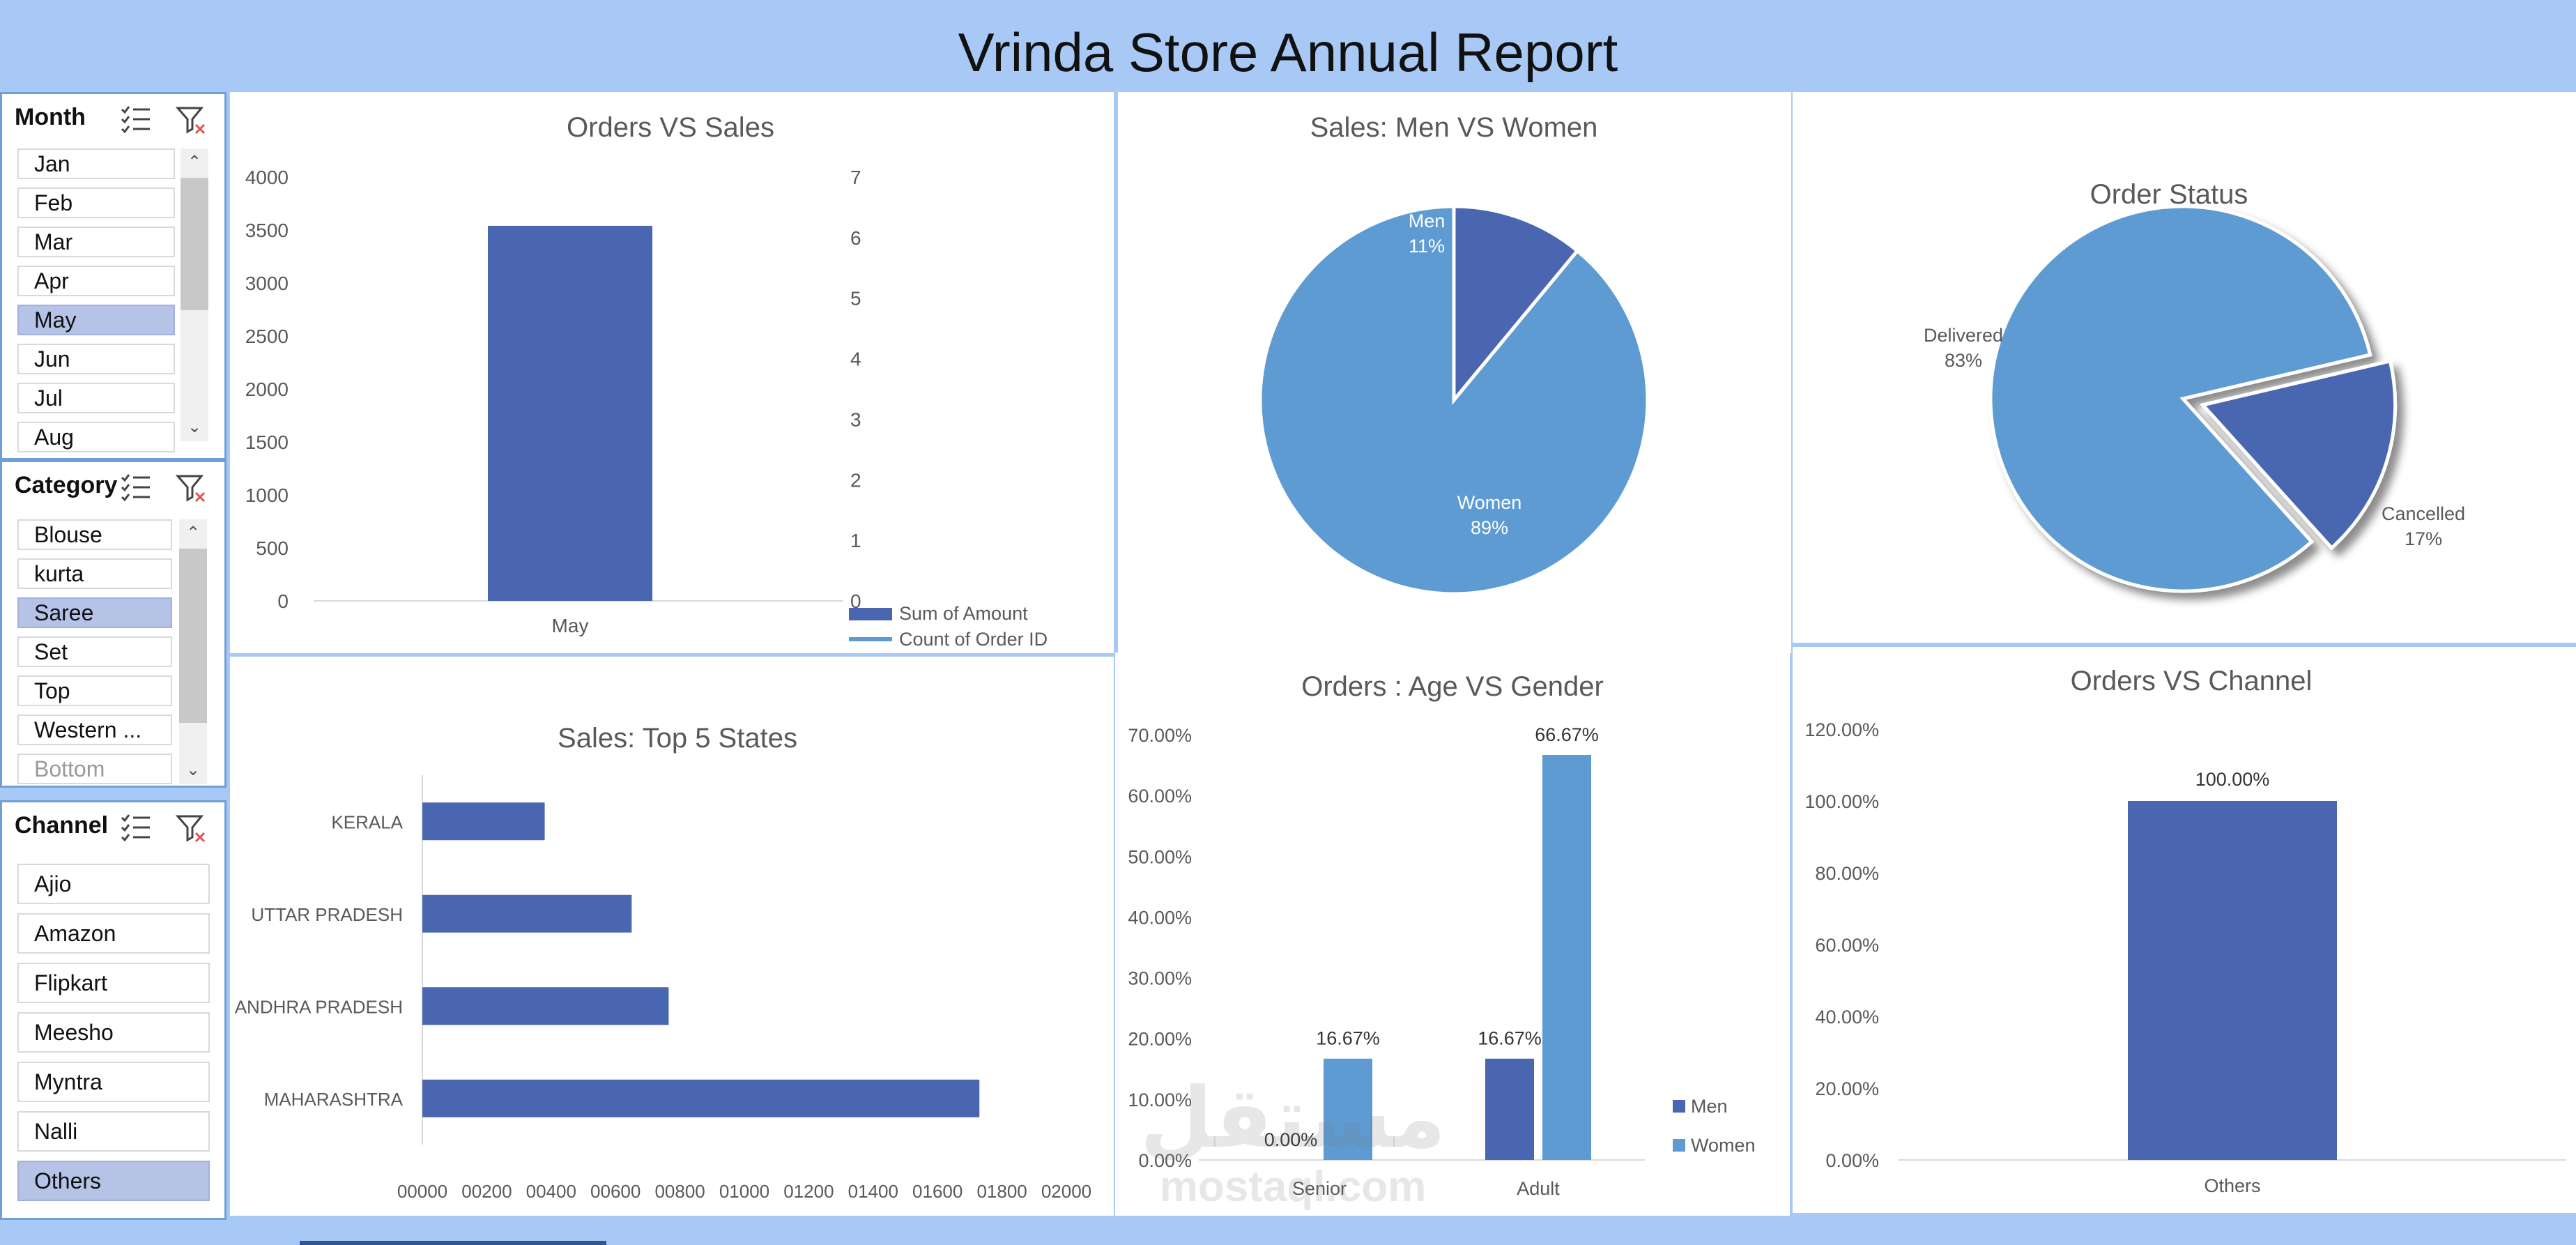 This screenshot has height=1245, width=2576. I want to click on month-slicer-scrollbar: ⌃ ⌄, so click(194, 294).